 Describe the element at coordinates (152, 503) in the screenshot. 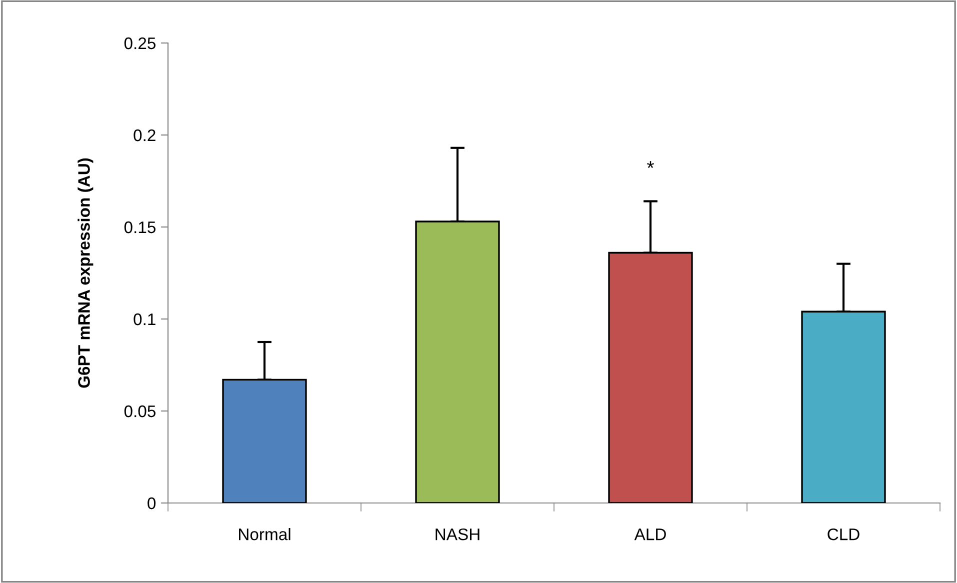

I see `y-tick-label: 0` at that location.